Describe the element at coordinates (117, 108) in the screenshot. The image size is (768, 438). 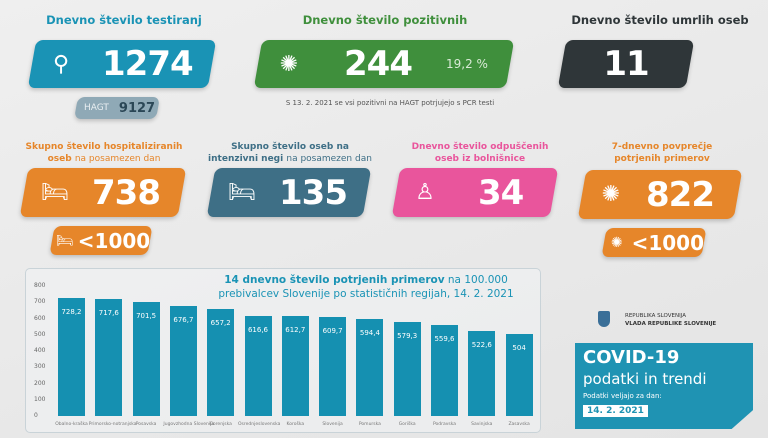
I see `hagt-badge: HAGT 9127` at that location.